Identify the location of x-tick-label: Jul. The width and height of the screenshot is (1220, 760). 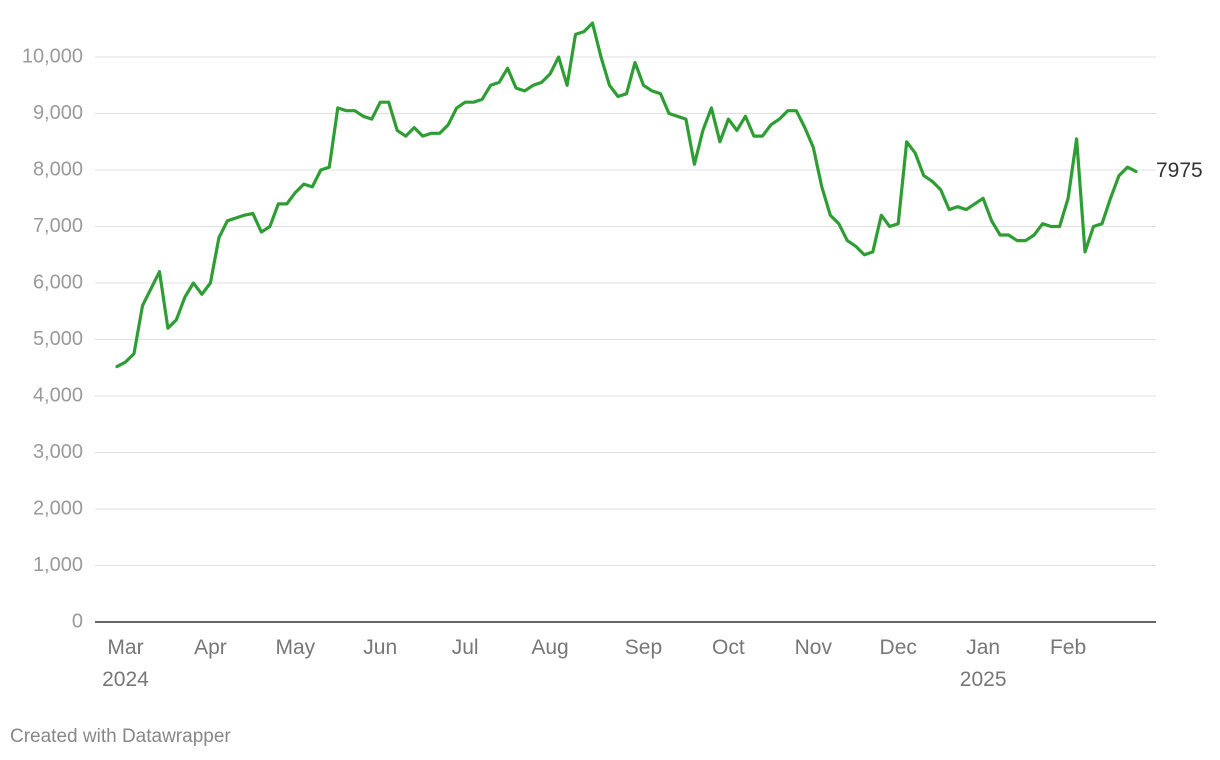
(465, 647).